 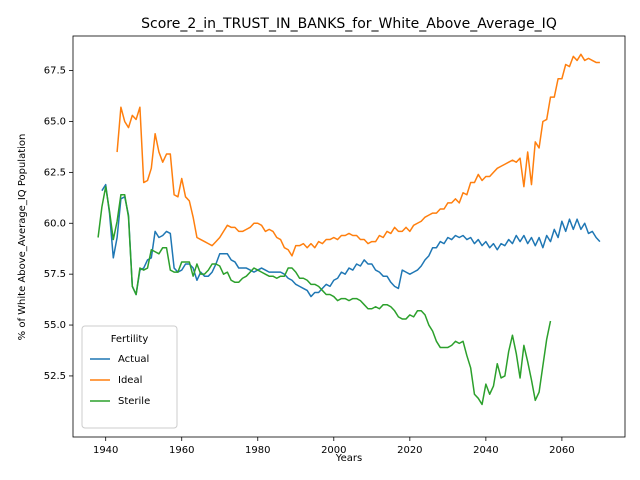 I want to click on legend-title: Fertility, so click(x=130, y=339).